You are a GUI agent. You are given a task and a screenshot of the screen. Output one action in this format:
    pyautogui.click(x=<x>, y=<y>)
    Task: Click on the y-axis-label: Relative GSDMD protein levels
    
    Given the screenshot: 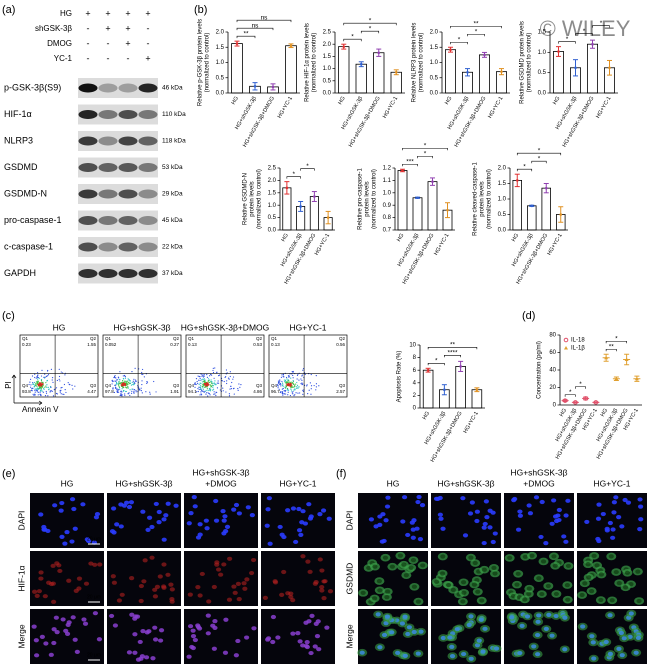 What is the action you would take?
    pyautogui.click(x=523, y=62)
    